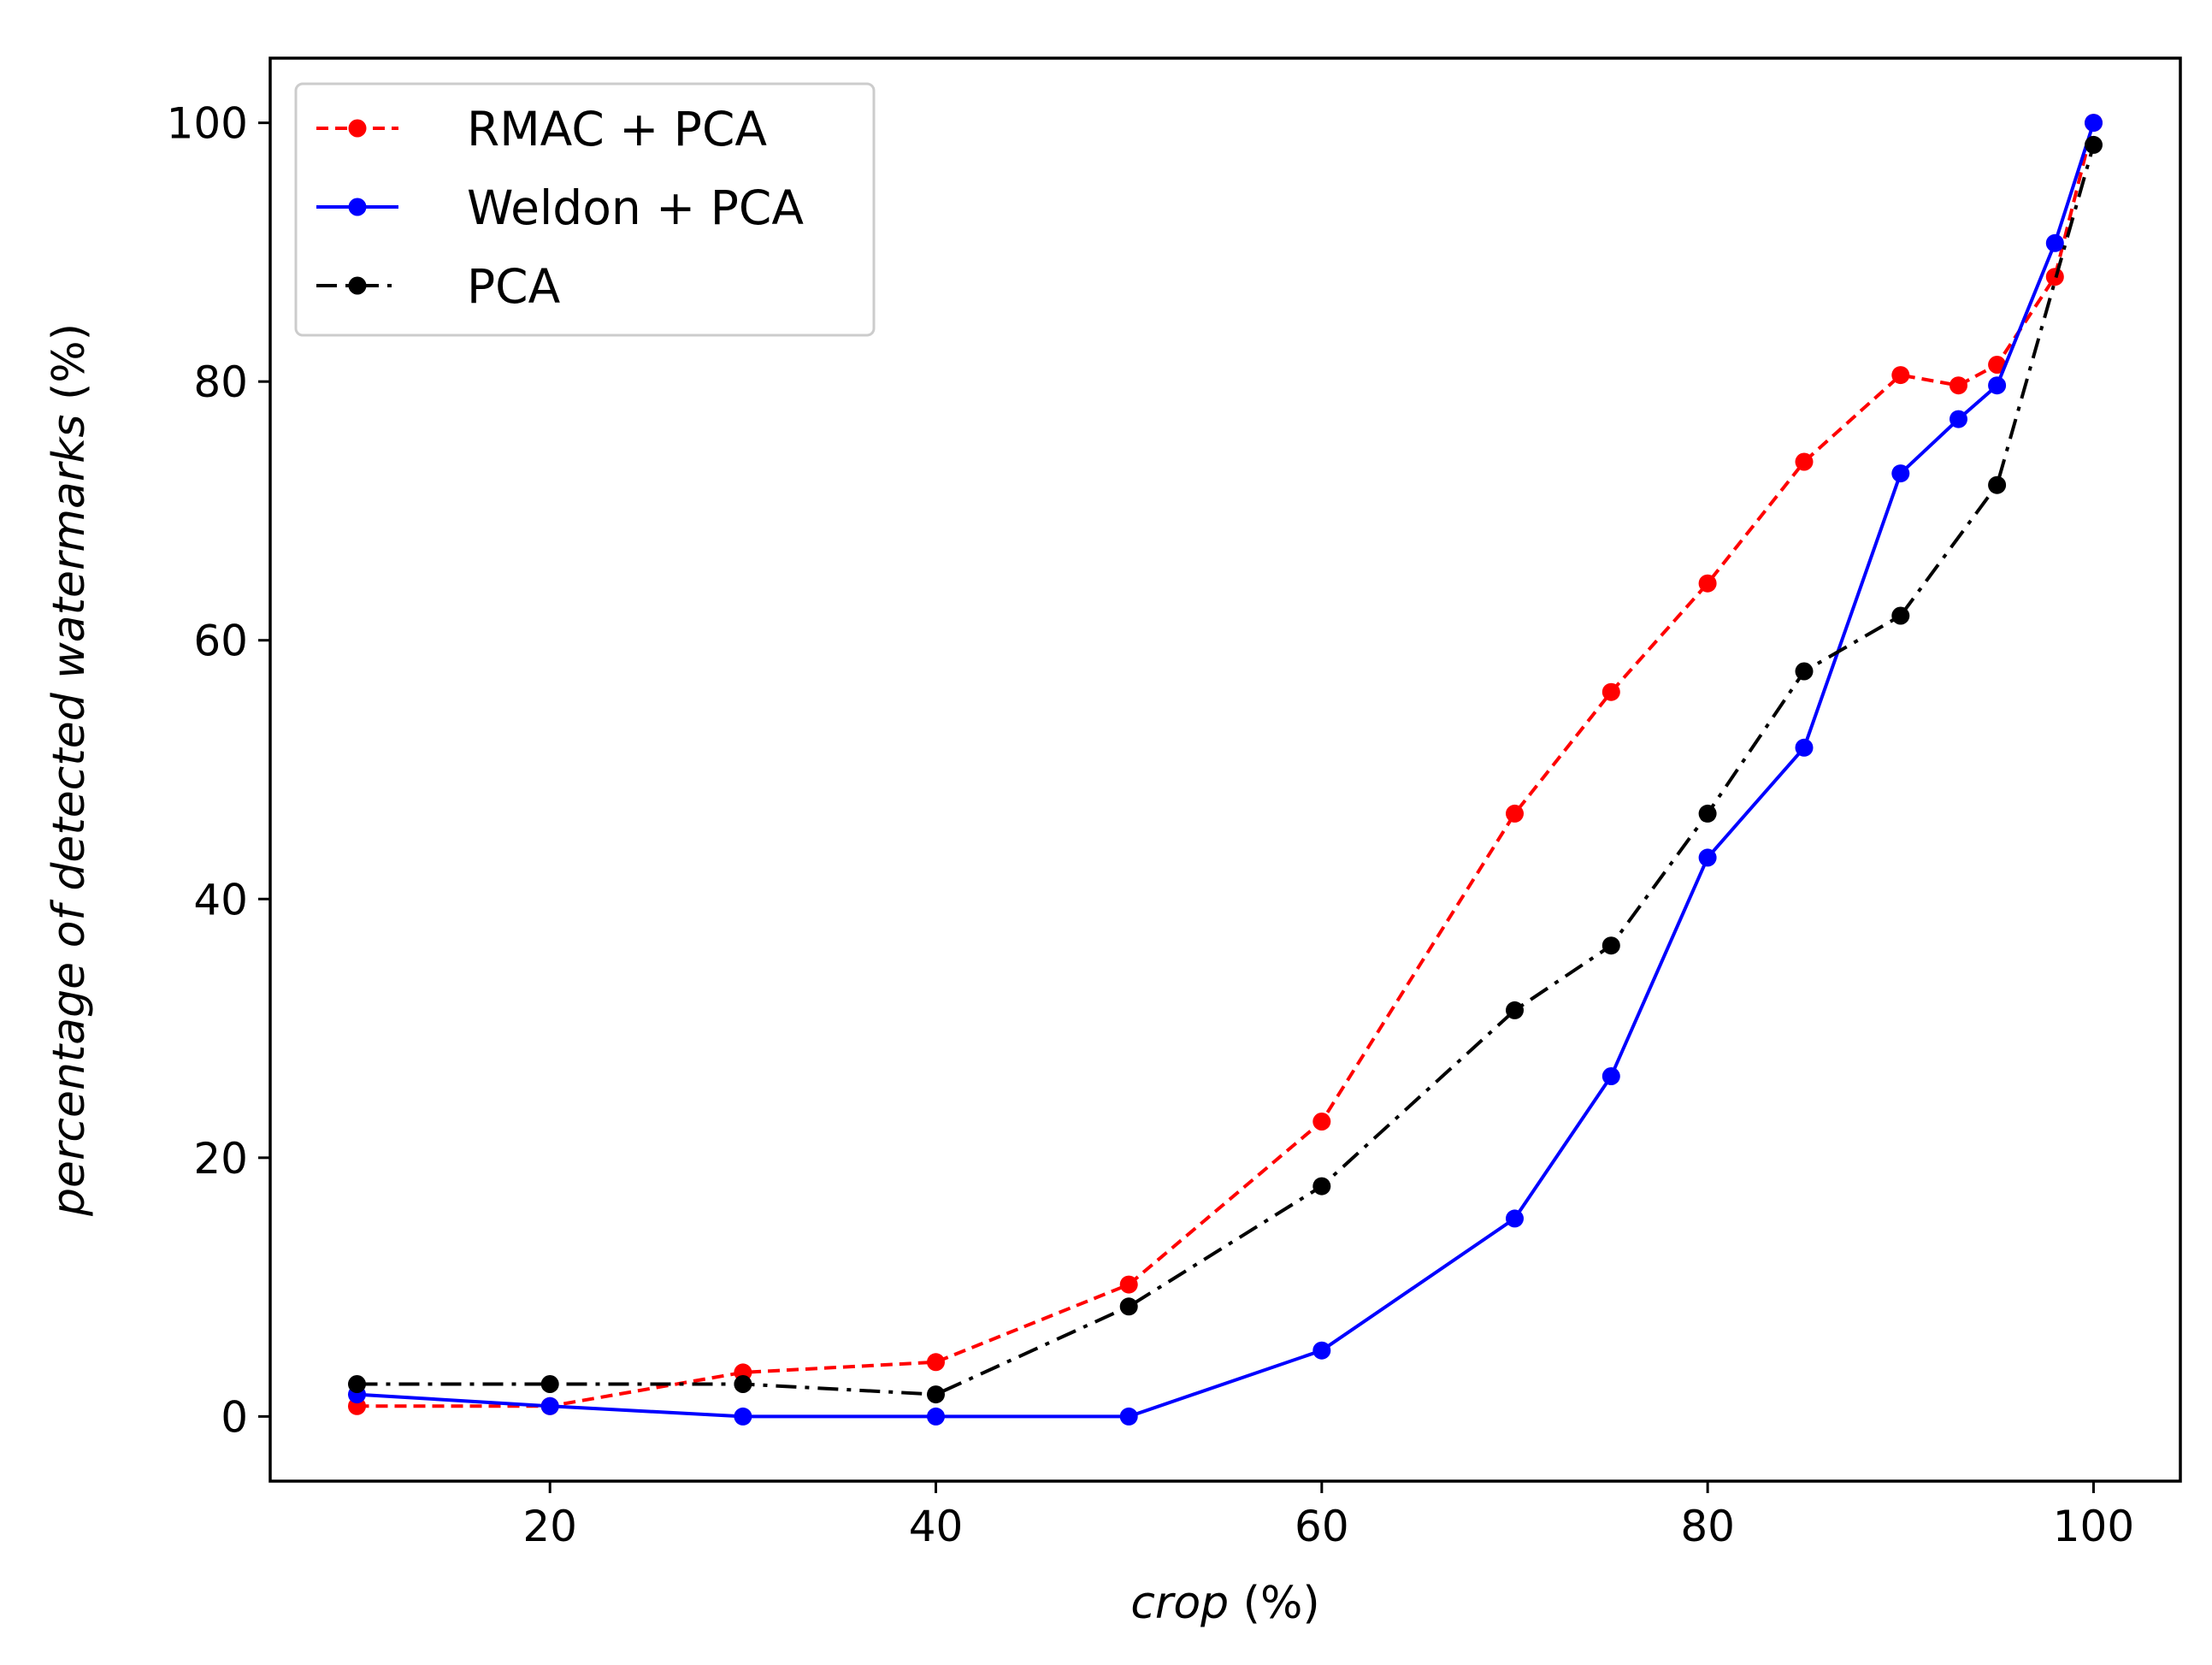 The image size is (2212, 1665). I want to click on legend: RMAC + PCA Weldon + PCA PCA, so click(585, 210).